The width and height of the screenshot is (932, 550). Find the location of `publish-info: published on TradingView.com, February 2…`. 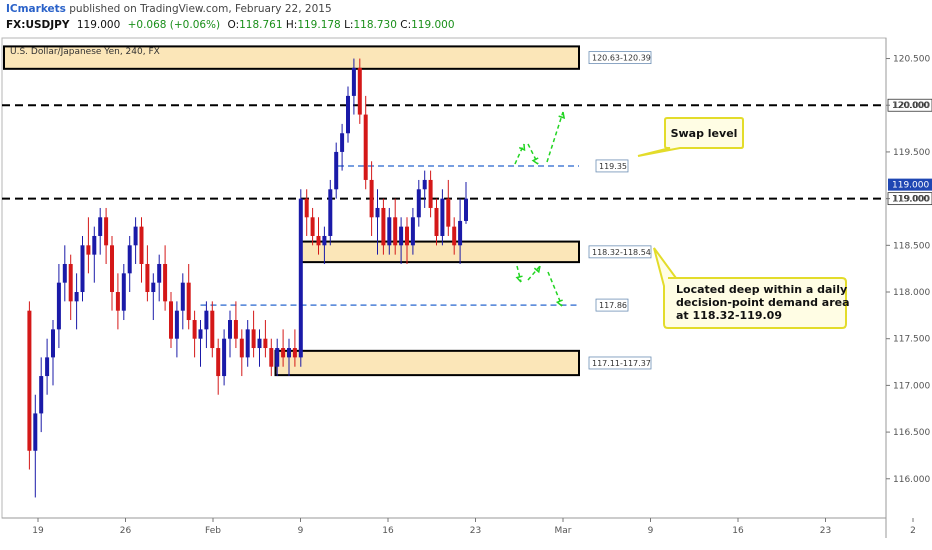

publish-info: published on TradingView.com, February 2… is located at coordinates (198, 9).